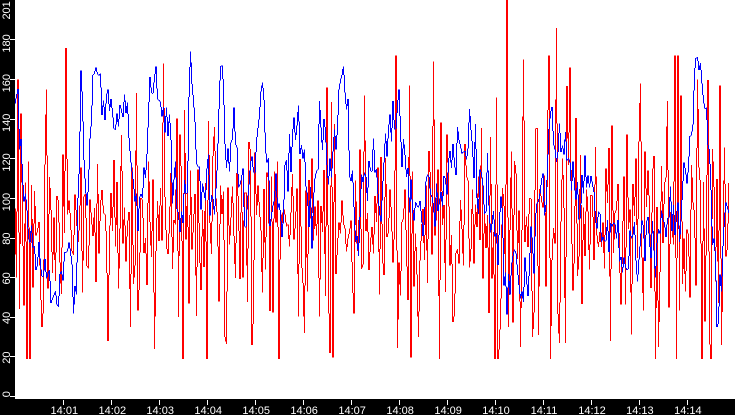  What do you see at coordinates (7, 358) in the screenshot?
I see `svg-text: 20` at bounding box center [7, 358].